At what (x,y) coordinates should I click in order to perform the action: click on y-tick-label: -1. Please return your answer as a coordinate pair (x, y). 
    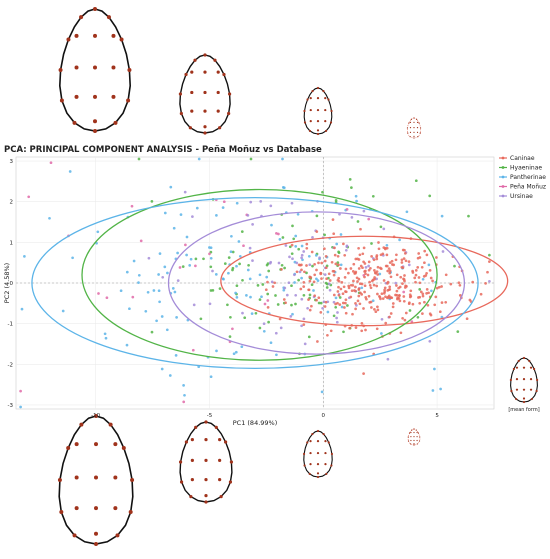
    Looking at the image, I should click on (10, 325).